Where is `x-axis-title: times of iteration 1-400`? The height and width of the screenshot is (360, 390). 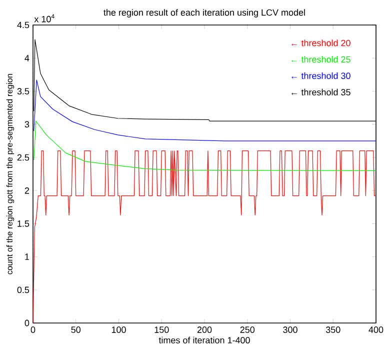 x-axis-title: times of iteration 1-400 is located at coordinates (204, 340).